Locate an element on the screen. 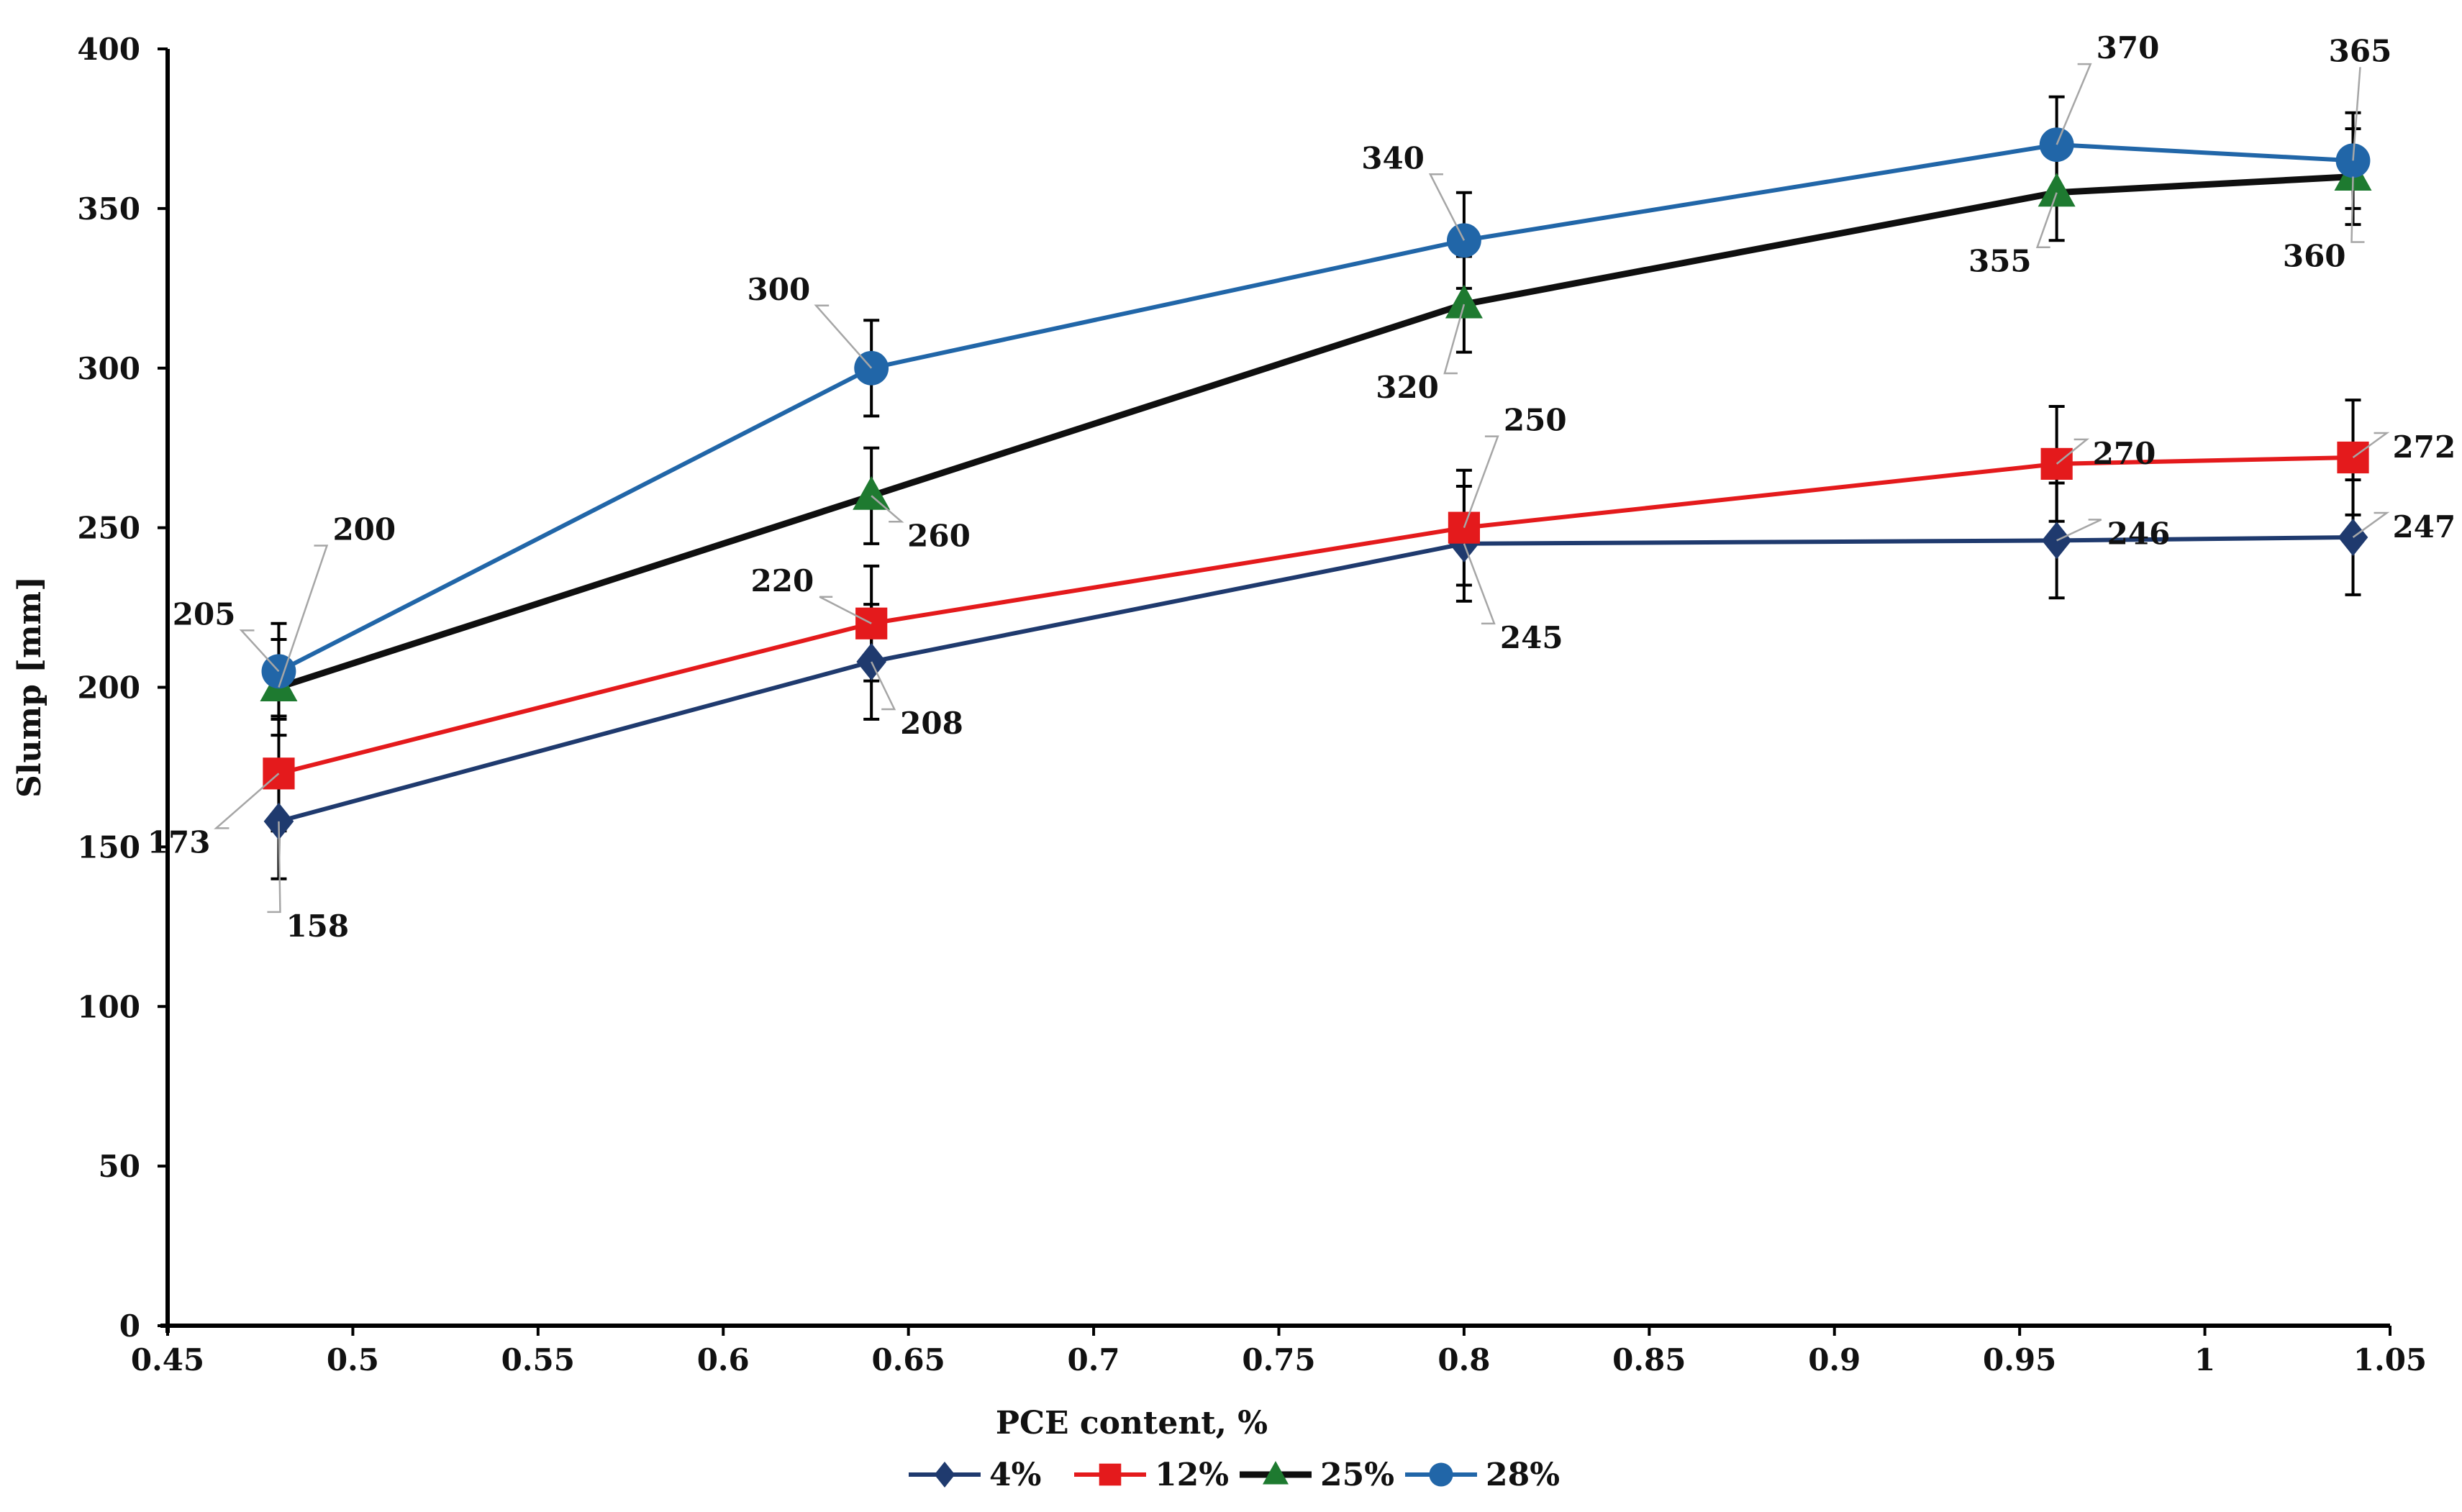 This screenshot has width=2462, height=1512. y-tick-label: 50 is located at coordinates (119, 1166).